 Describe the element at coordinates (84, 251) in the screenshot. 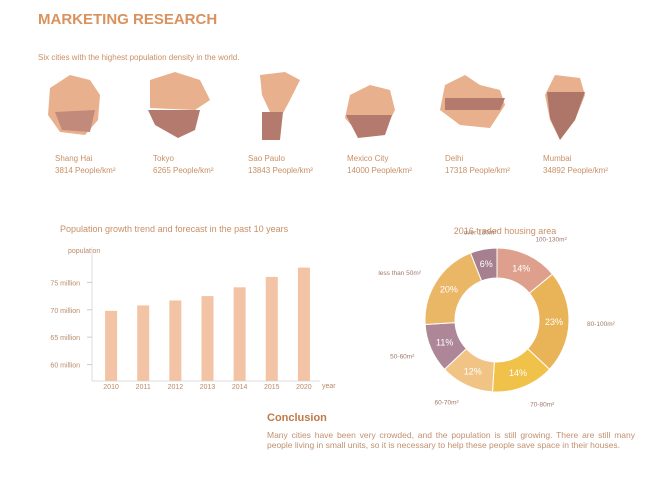

I see `y-axis-label: population` at that location.